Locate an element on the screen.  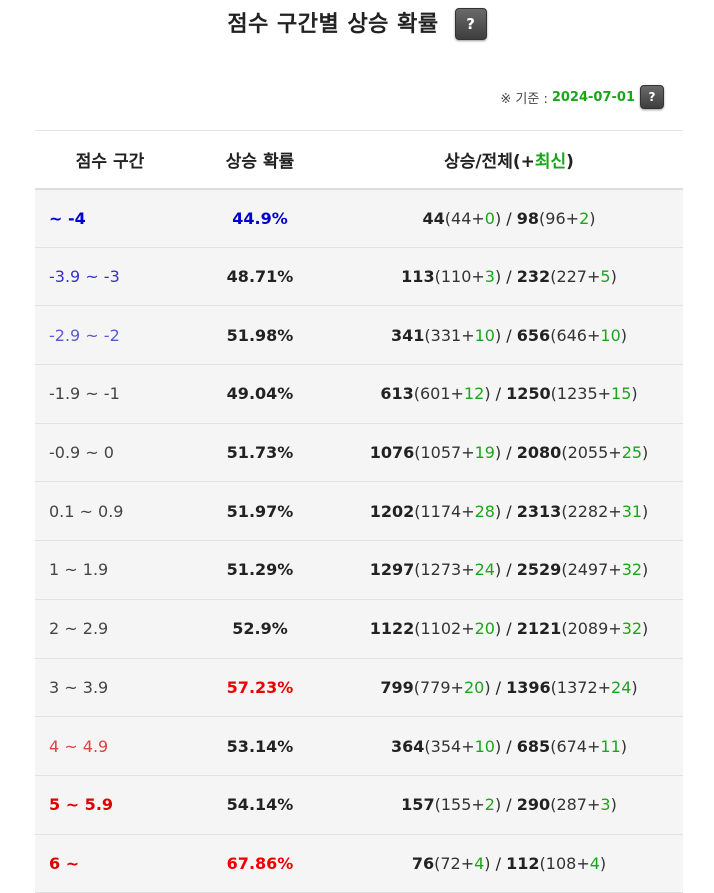
table-row: -3.9 ~ -3 48.71% 113(110+3) / 232(227+5) is located at coordinates (359, 276).